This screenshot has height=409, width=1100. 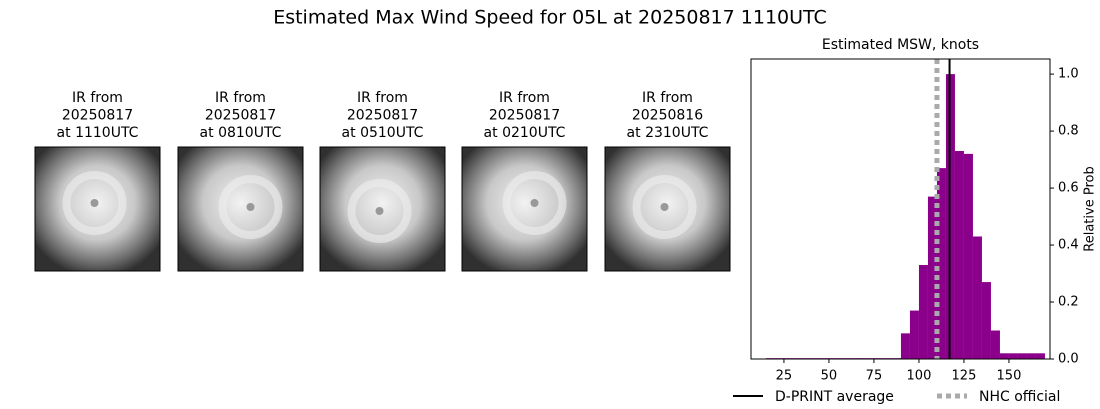 I want to click on x-tick-label: 50, so click(x=829, y=376).